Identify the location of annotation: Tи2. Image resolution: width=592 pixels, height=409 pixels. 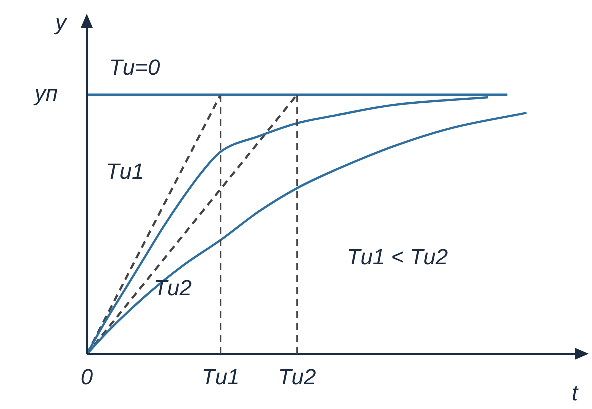
(173, 288).